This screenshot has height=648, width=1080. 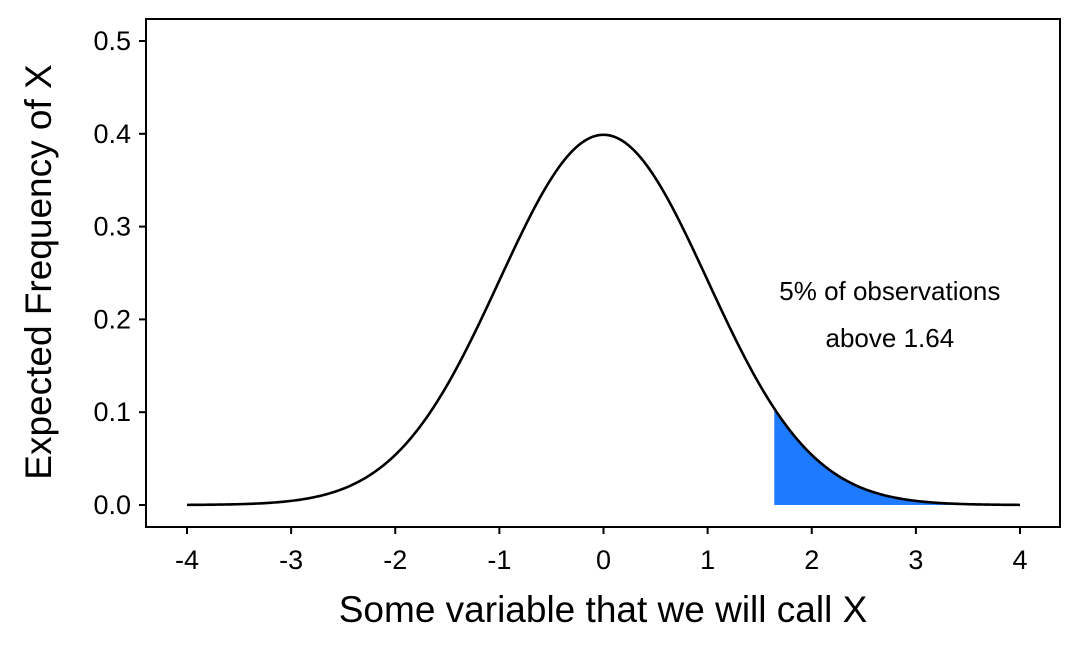 What do you see at coordinates (291, 560) in the screenshot?
I see `x-tick-label: -3` at bounding box center [291, 560].